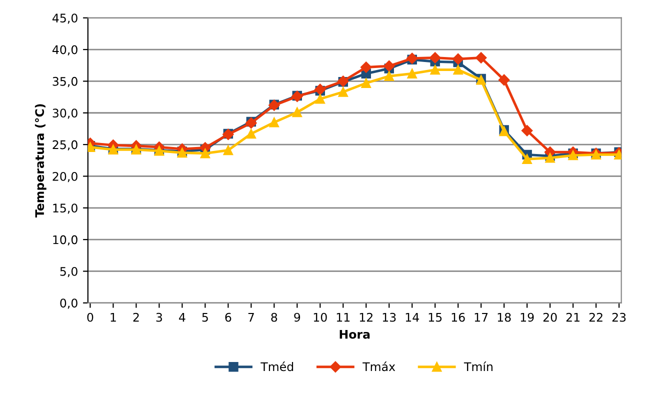 The width and height of the screenshot is (661, 397). What do you see at coordinates (366, 317) in the screenshot?
I see `x-tick-label: 12` at bounding box center [366, 317].